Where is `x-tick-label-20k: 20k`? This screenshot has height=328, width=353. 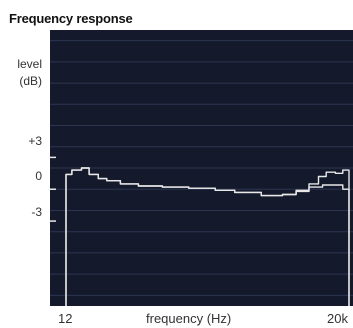
x-tick-label-20k: 20k is located at coordinates (337, 318).